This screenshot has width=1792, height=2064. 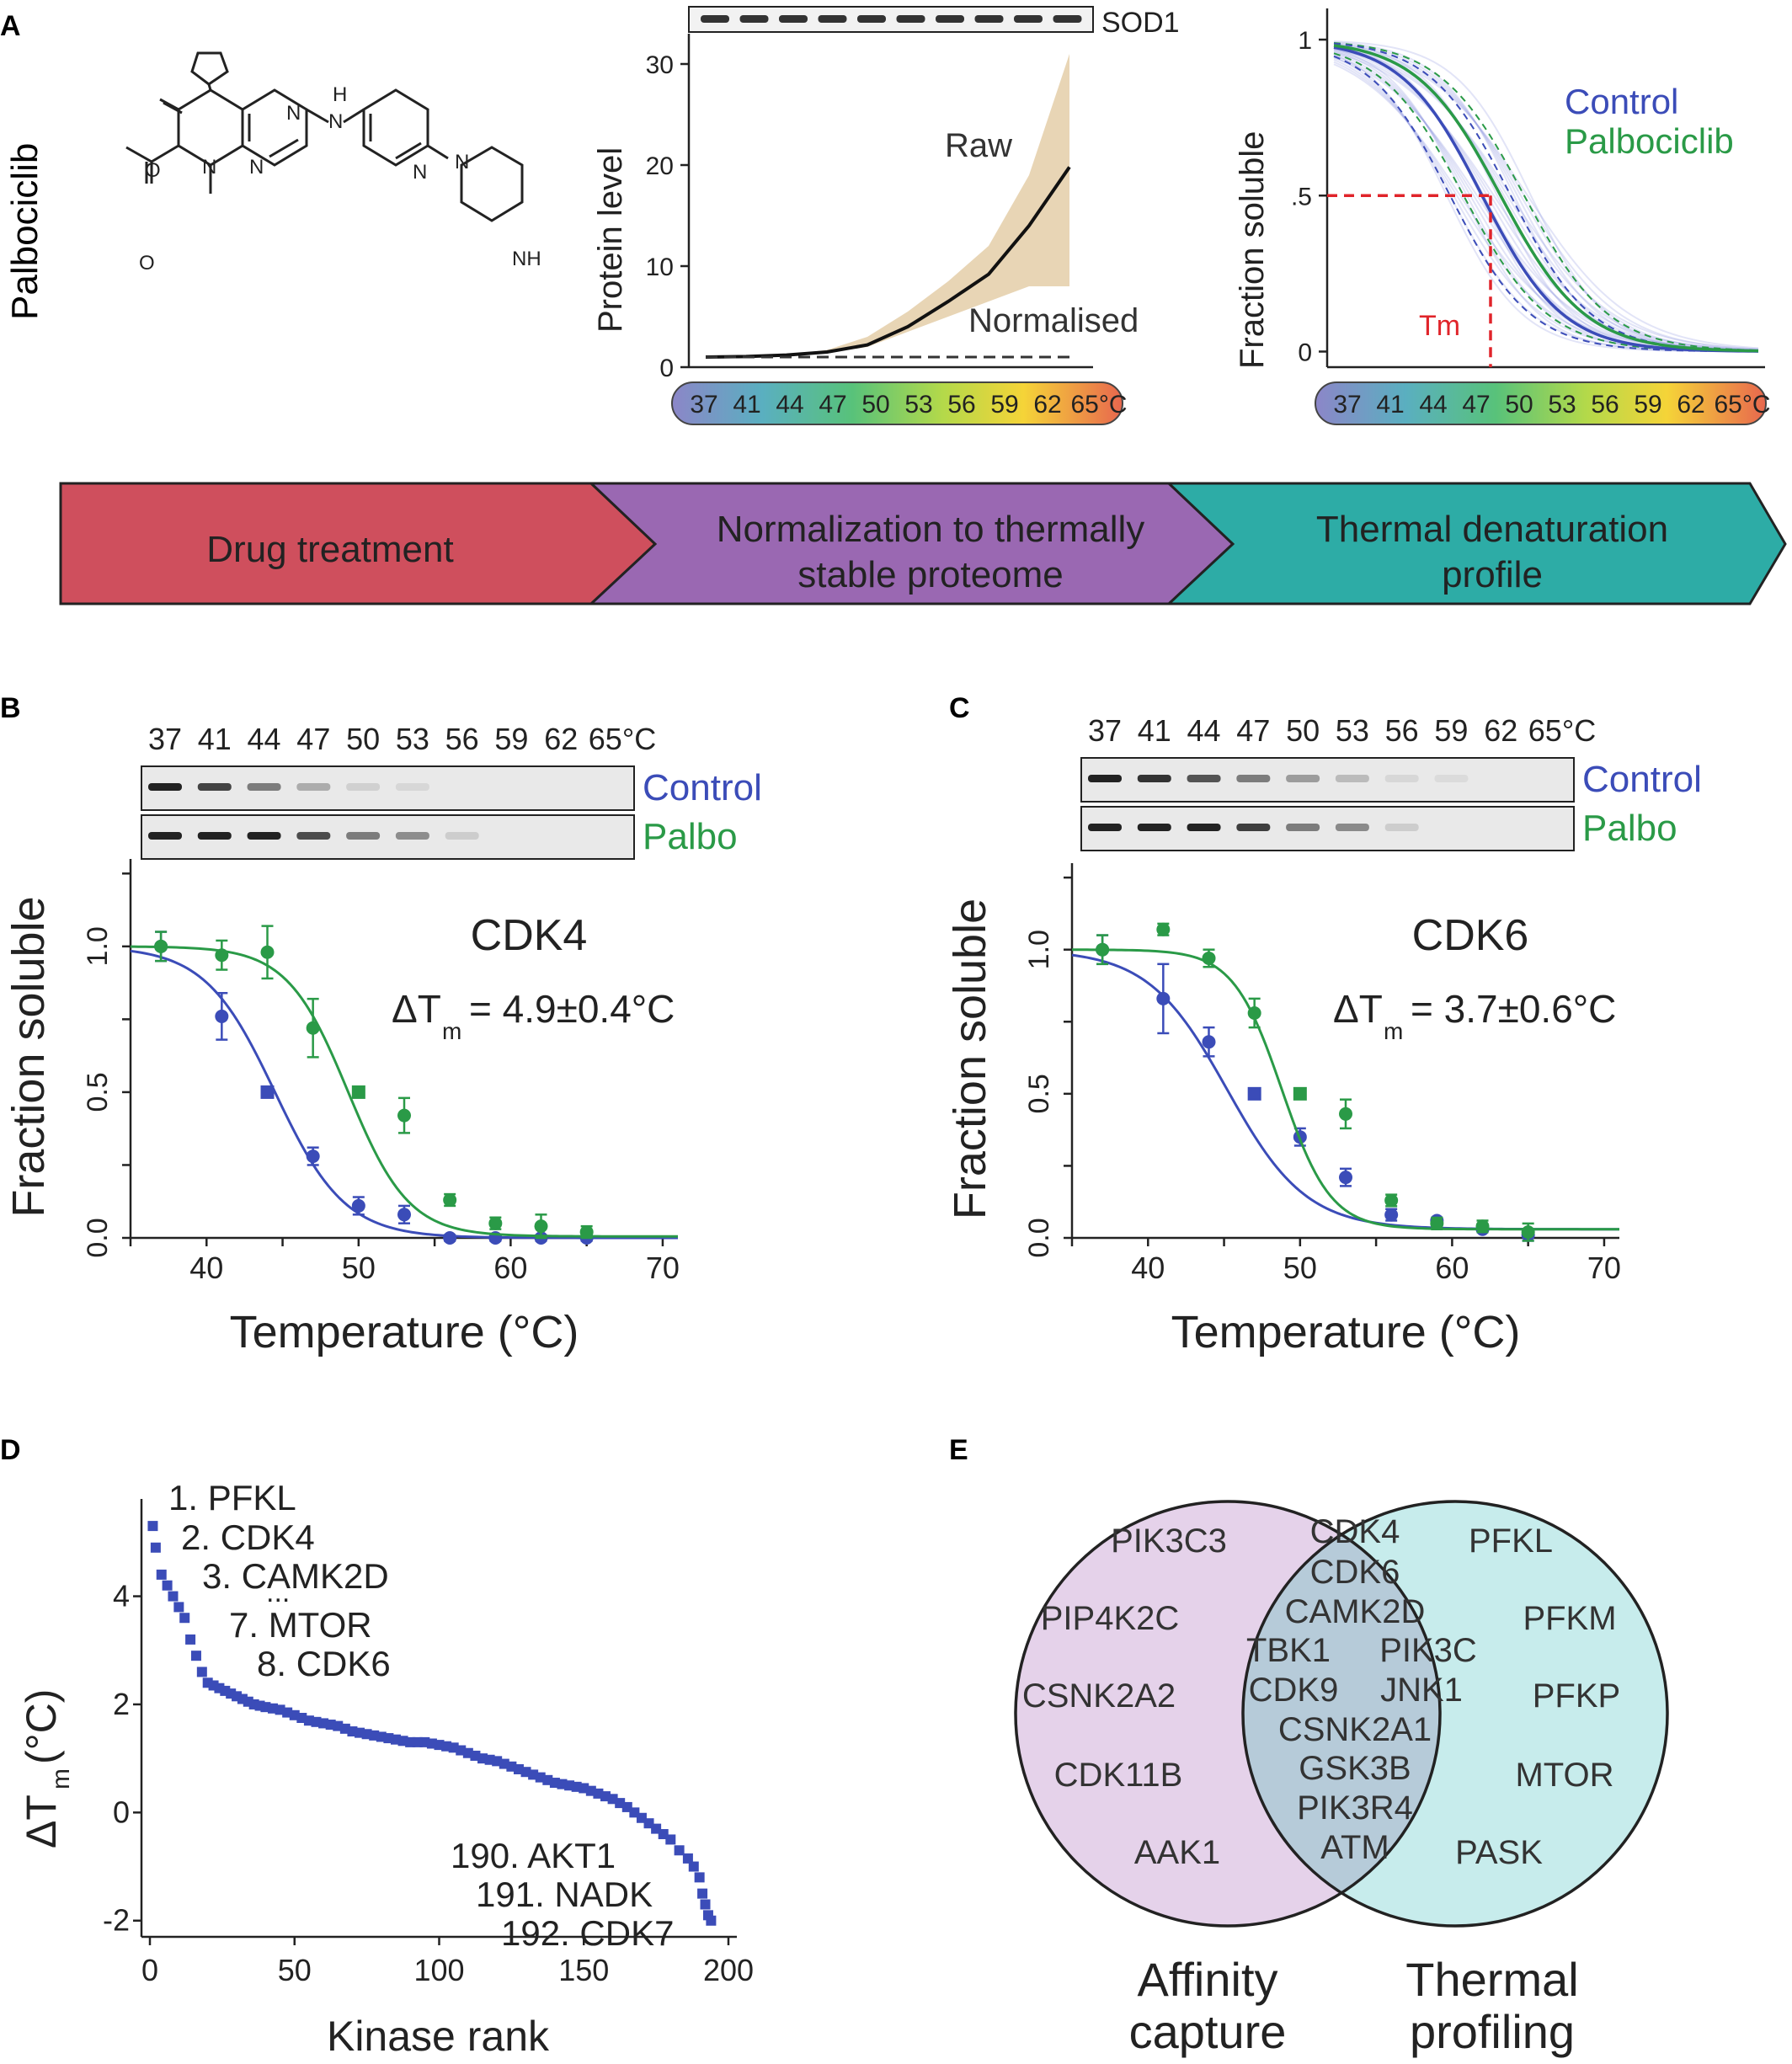 What do you see at coordinates (1513, 1009) in the screenshot?
I see `delta-tm-value: = 3.7±0.6°C` at bounding box center [1513, 1009].